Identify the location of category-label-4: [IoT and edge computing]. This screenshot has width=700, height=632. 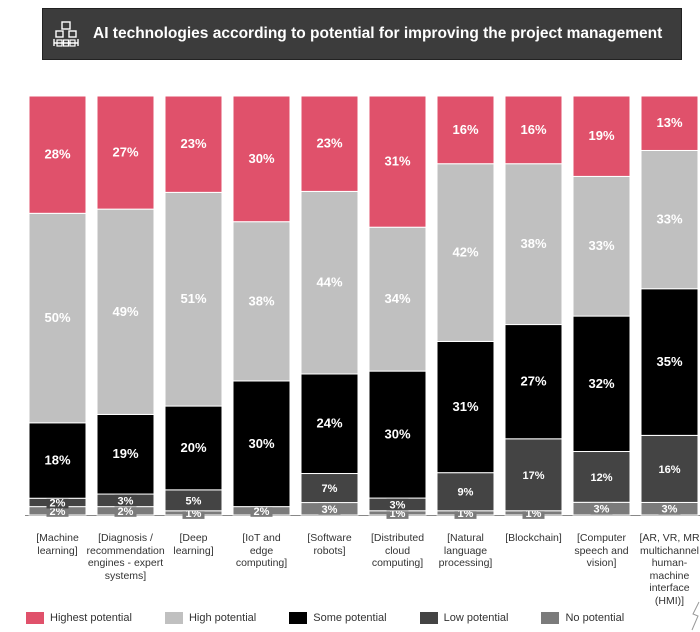
(262, 551).